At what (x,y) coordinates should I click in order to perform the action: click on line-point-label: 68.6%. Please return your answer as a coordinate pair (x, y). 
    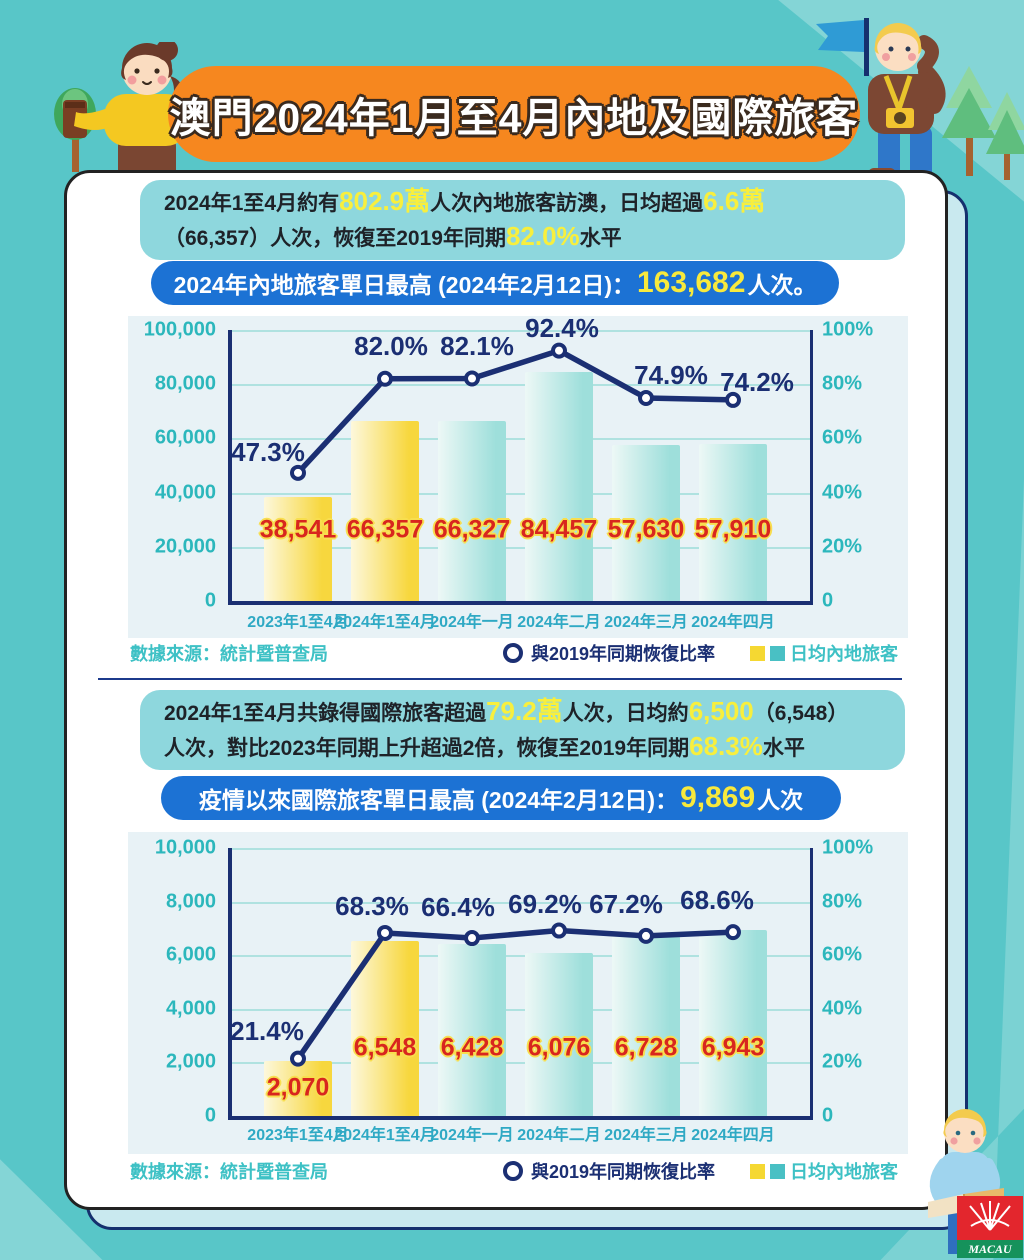
    Looking at the image, I should click on (717, 900).